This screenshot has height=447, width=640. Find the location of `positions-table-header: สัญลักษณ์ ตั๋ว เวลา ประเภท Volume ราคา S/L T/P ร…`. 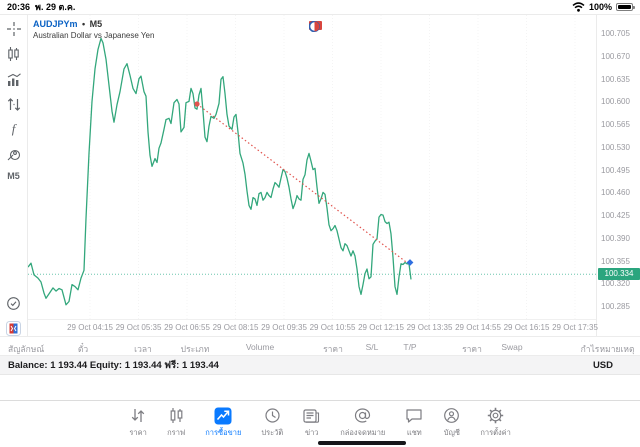

positions-table-header: สัญลักษณ์ ตั๋ว เวลา ประเภท Volume ราคา S/L T/P ร… is located at coordinates (320, 346).